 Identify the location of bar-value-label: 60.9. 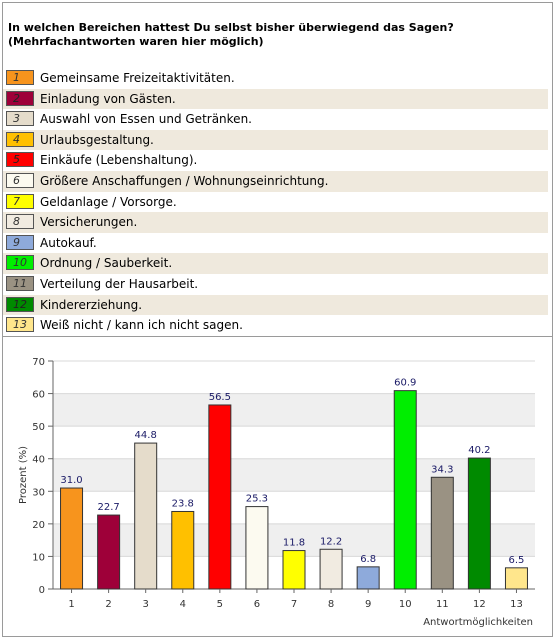
(405, 383).